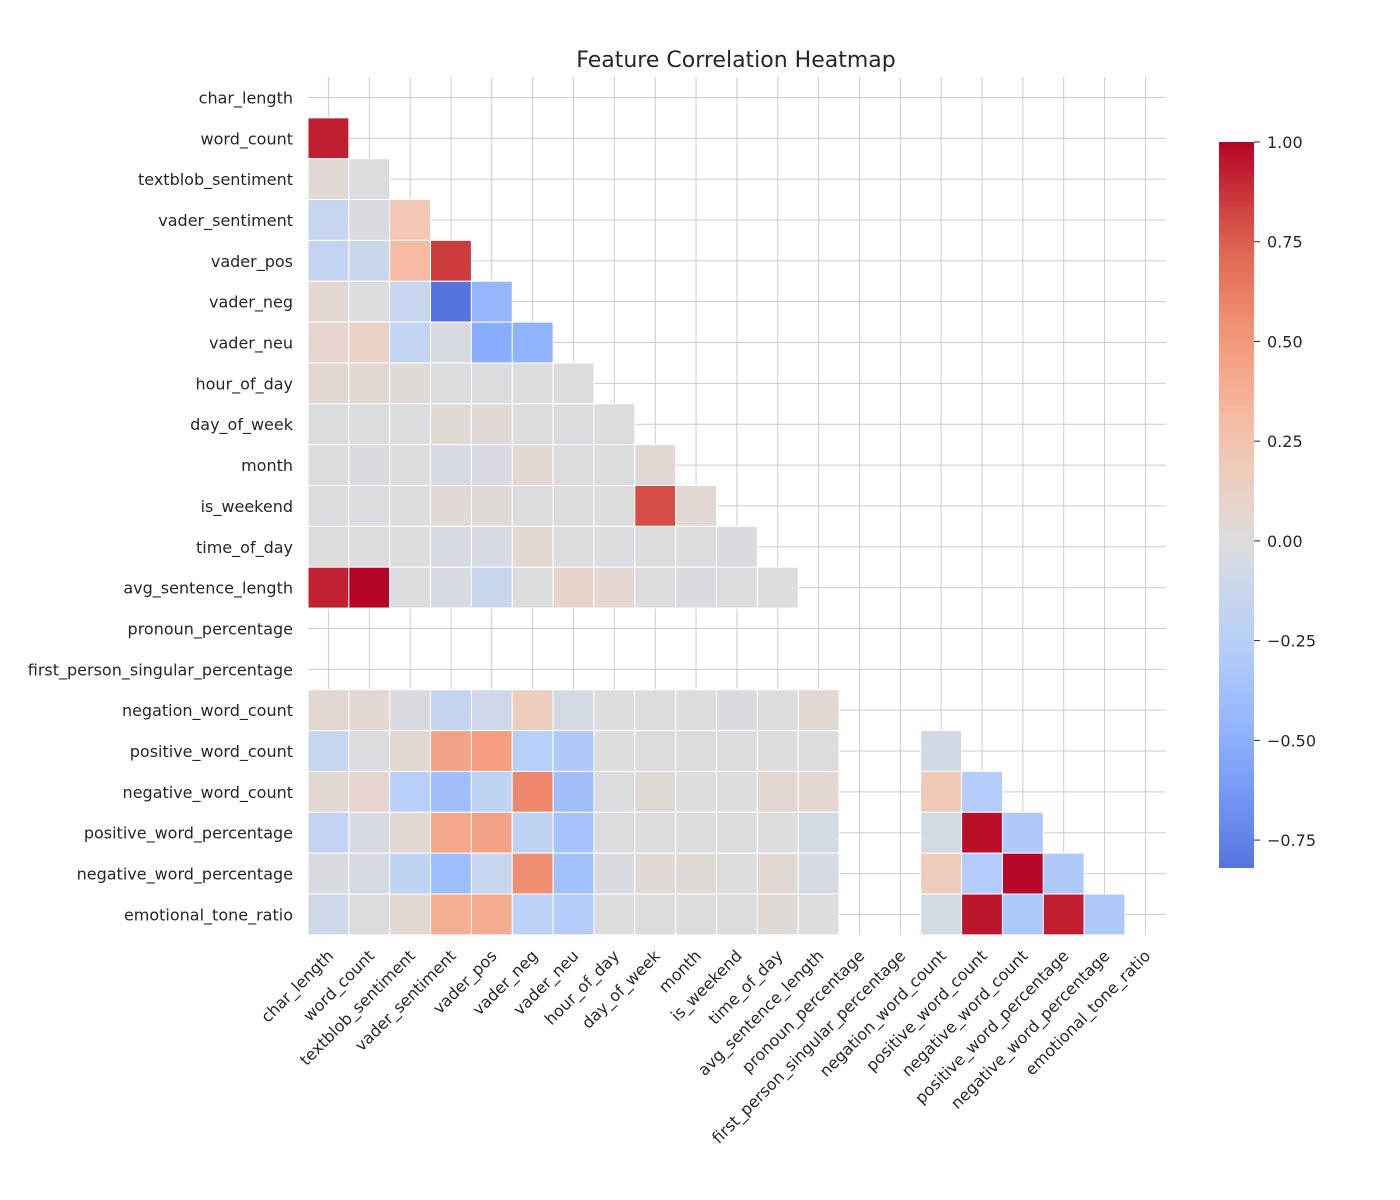 This screenshot has width=1400, height=1200. What do you see at coordinates (251, 303) in the screenshot?
I see `y-tick-label: vader_neg` at bounding box center [251, 303].